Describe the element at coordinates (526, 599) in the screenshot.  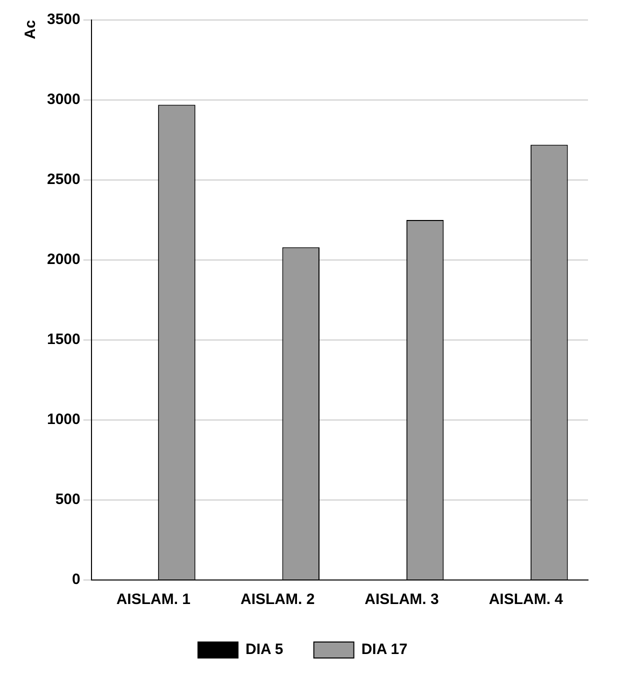
I see `x-tick-label: AISLAM. 4` at that location.